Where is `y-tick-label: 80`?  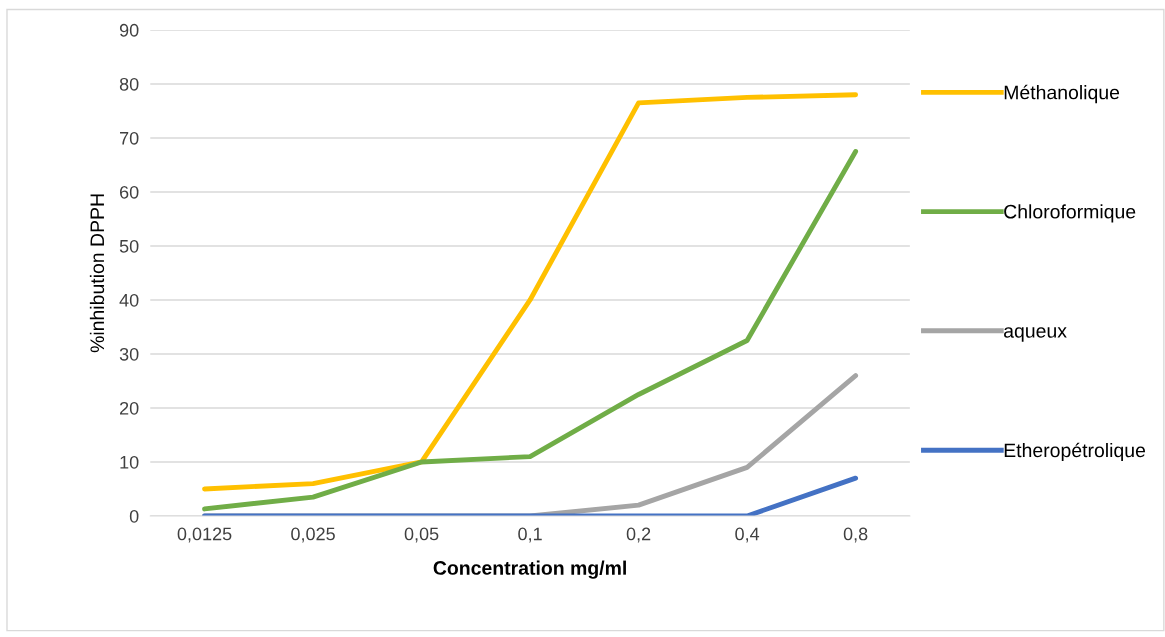
y-tick-label: 80 is located at coordinates (129, 84).